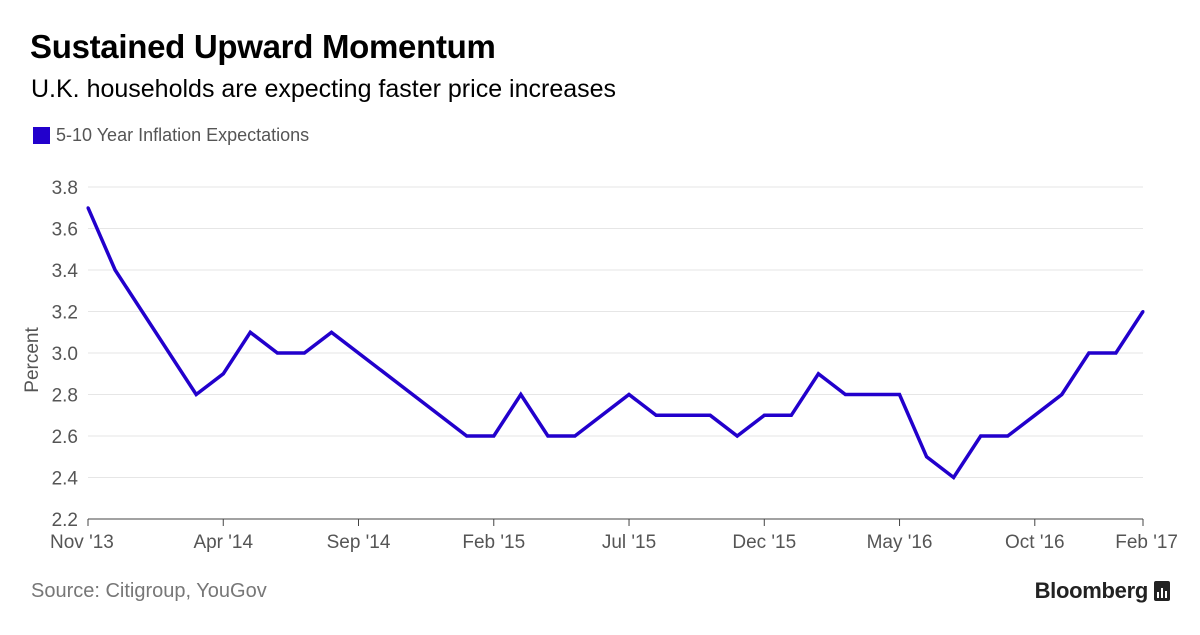  What do you see at coordinates (223, 542) in the screenshot?
I see `x-tick-label: Apr '14` at bounding box center [223, 542].